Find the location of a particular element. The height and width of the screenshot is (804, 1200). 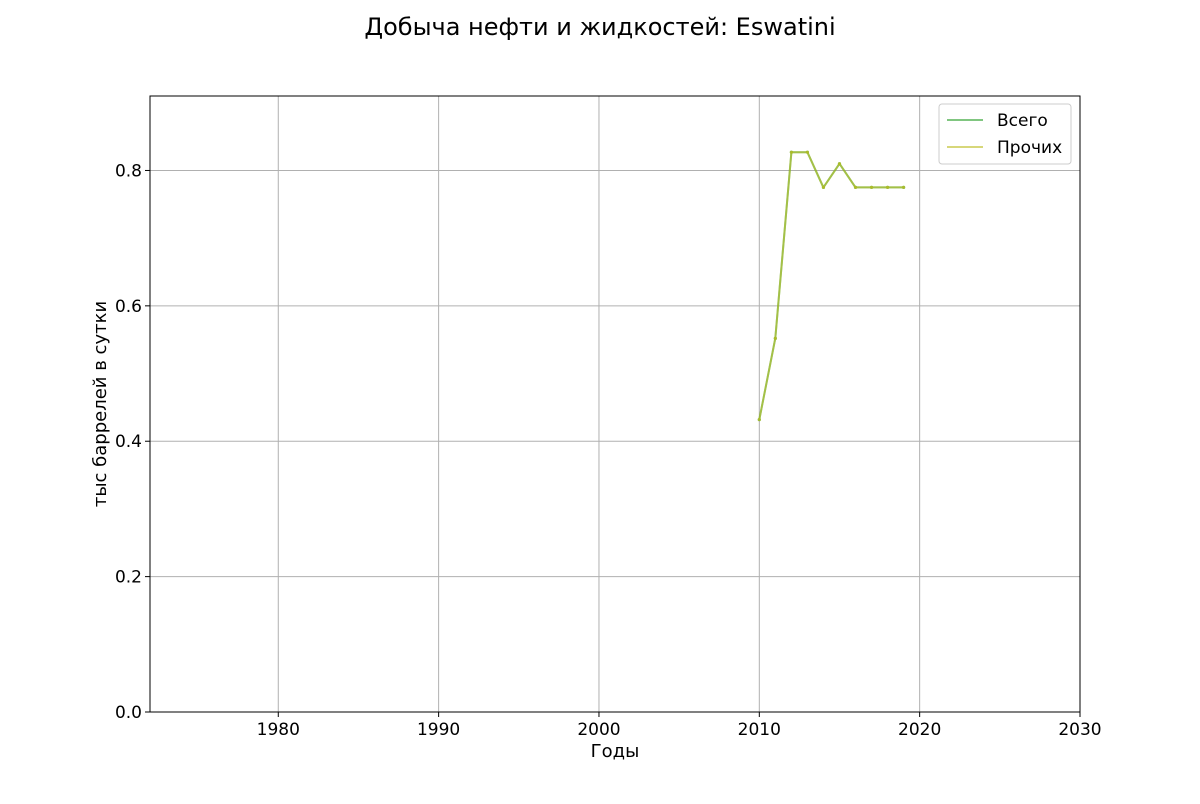

y-tick-label: 0.2 is located at coordinates (128, 578).